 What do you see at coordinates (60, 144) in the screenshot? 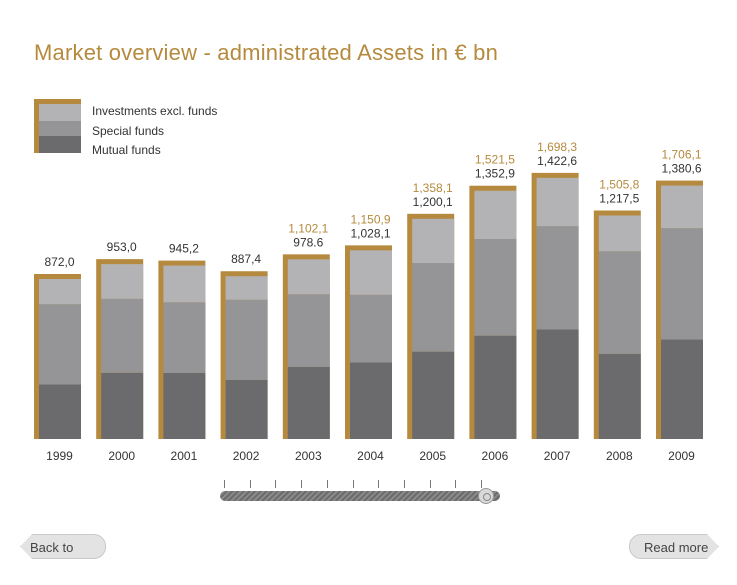
I see `legend-swatch-mutual` at bounding box center [60, 144].